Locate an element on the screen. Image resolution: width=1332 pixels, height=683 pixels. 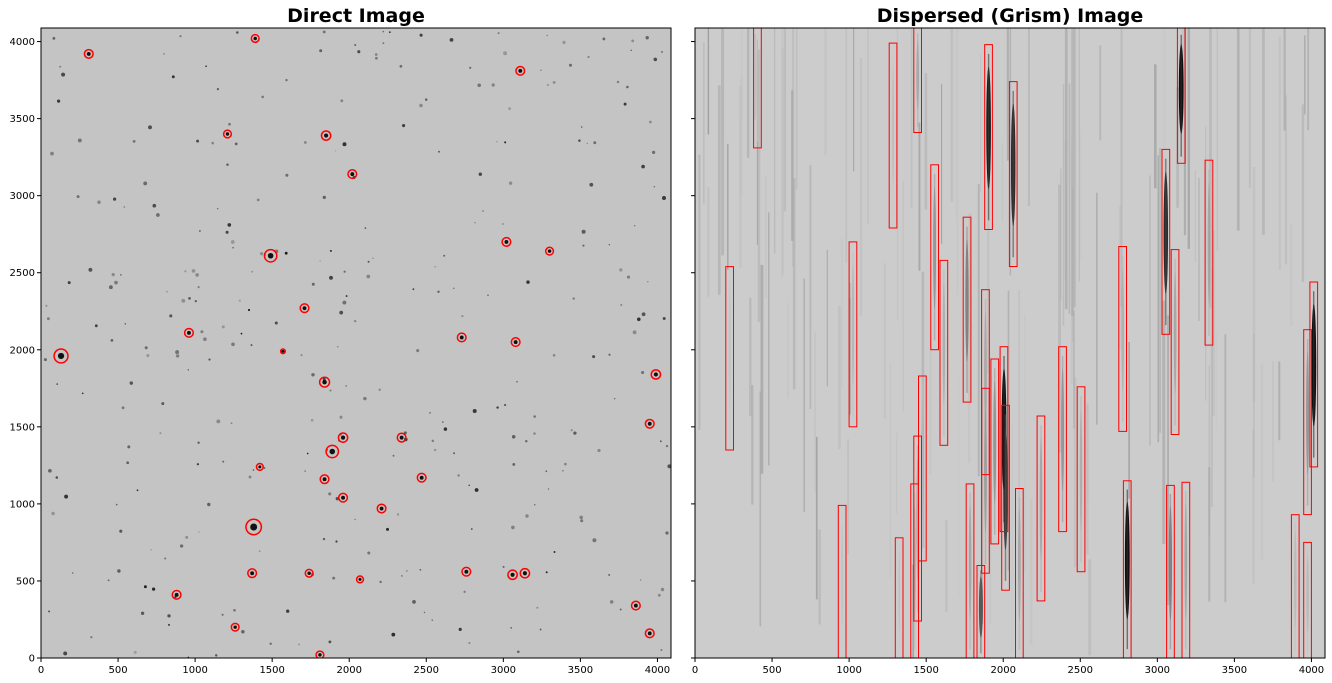
x-tick-label: 1500 is located at coordinates (925, 670).